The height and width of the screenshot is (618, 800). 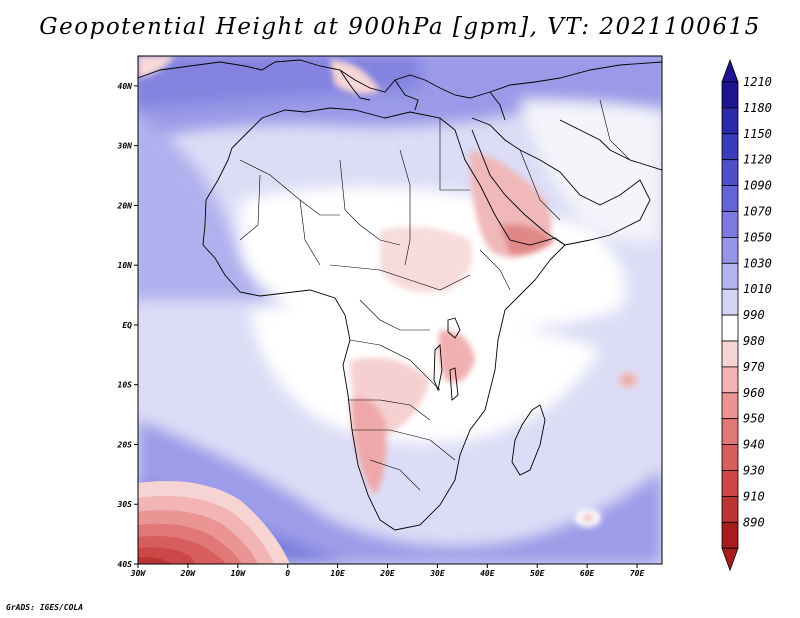 I want to click on lon-tick-label: 10W, so click(x=239, y=573).